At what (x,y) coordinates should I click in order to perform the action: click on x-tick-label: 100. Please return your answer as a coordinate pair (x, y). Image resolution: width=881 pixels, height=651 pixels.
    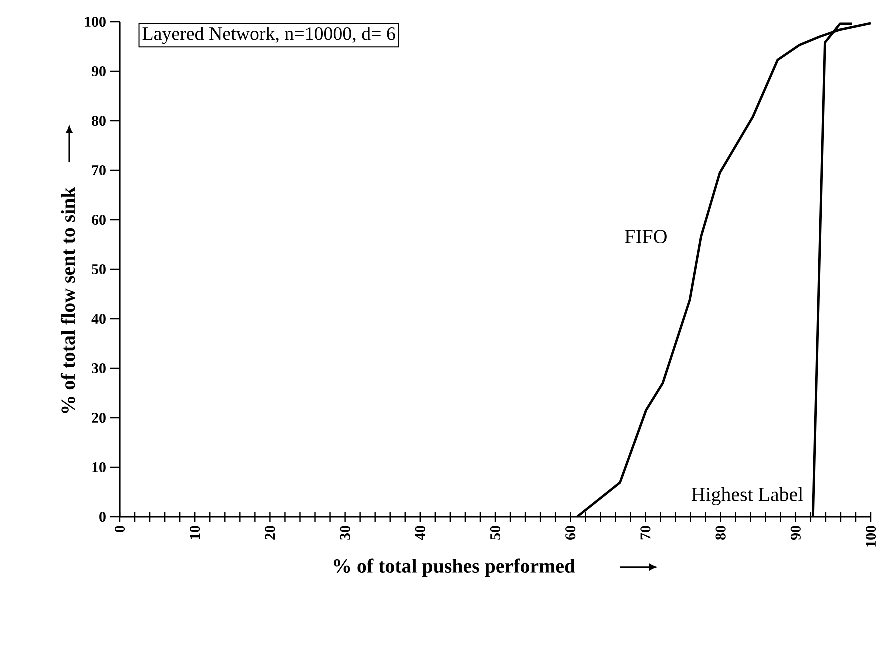
    Looking at the image, I should click on (871, 536).